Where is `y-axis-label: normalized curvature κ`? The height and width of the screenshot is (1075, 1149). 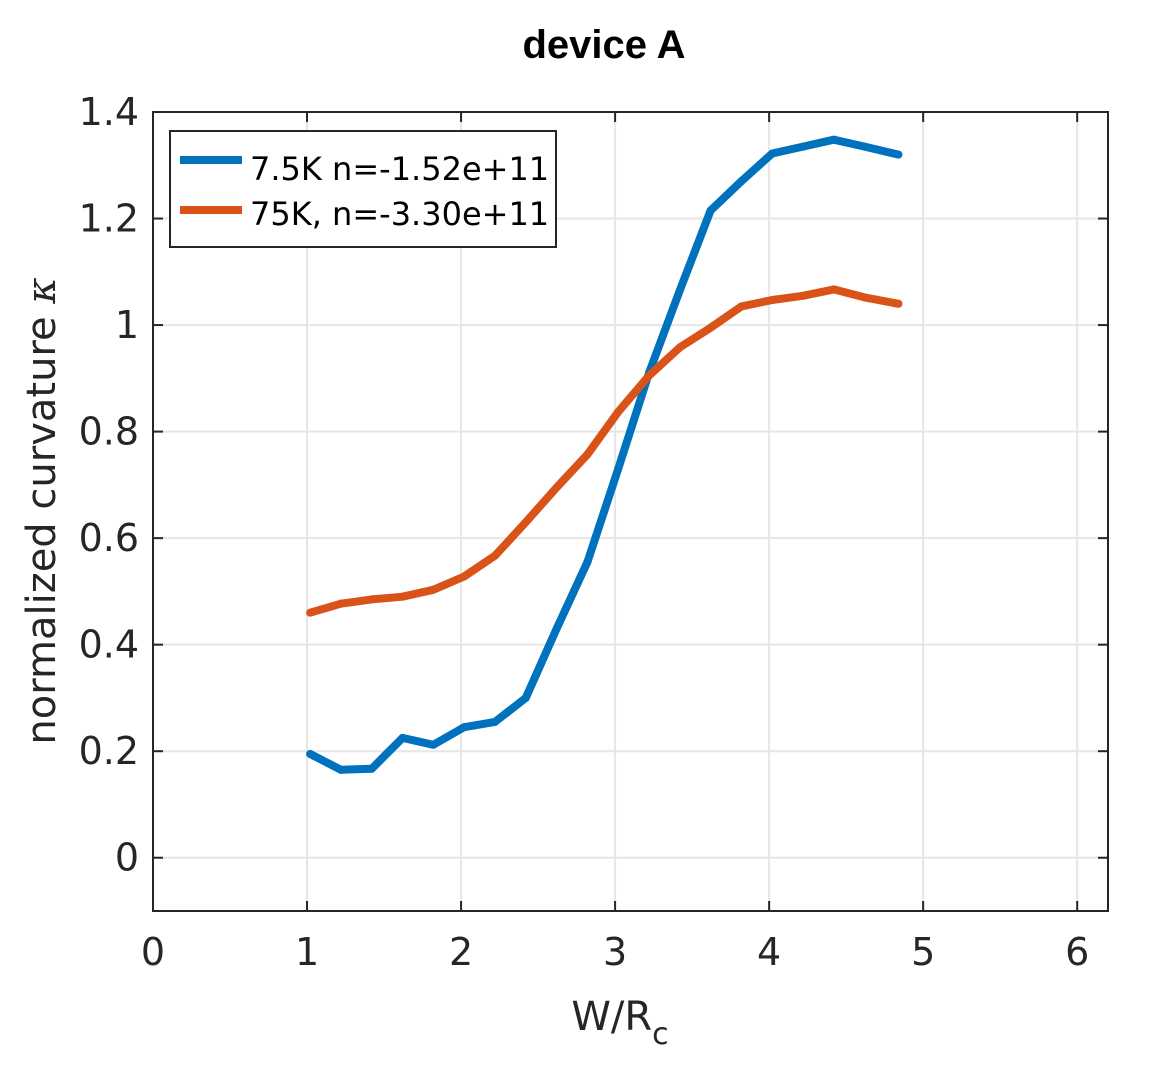
y-axis-label: normalized curvature κ is located at coordinates (42, 510).